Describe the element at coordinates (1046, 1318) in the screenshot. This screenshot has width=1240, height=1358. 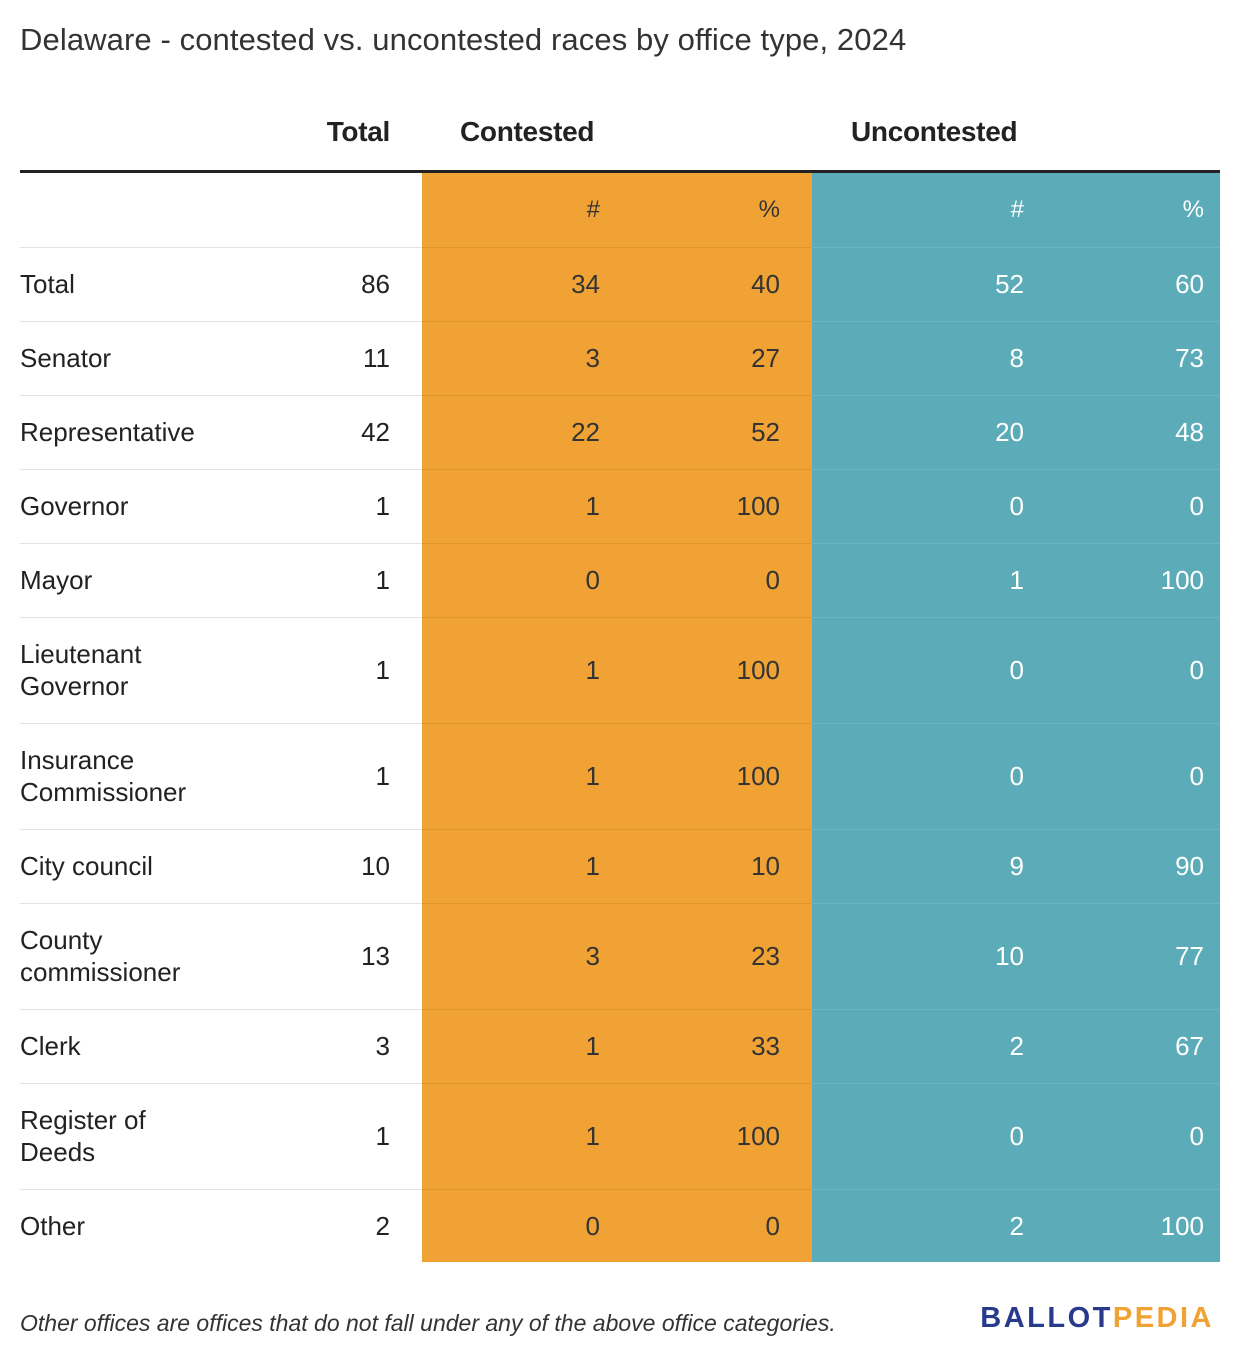
I see `logo-part-ballot: BALLOT` at that location.